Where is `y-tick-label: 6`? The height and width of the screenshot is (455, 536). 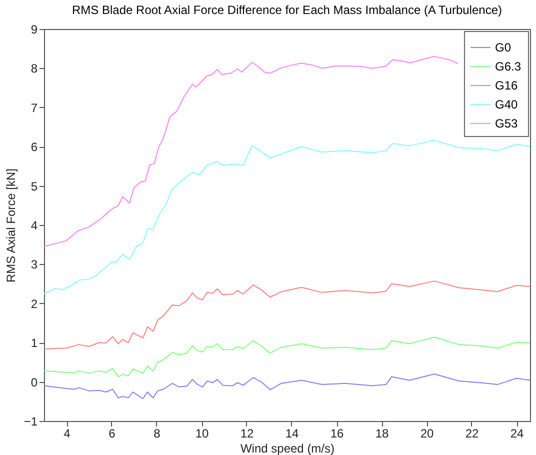 y-tick-label: 6 is located at coordinates (34, 147).